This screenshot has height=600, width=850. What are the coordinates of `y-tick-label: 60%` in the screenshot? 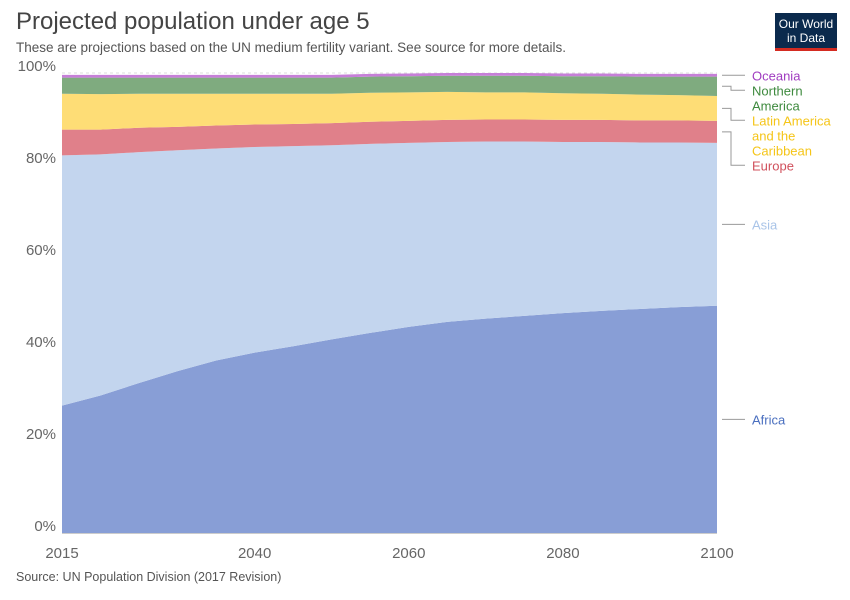 It's located at (41, 250).